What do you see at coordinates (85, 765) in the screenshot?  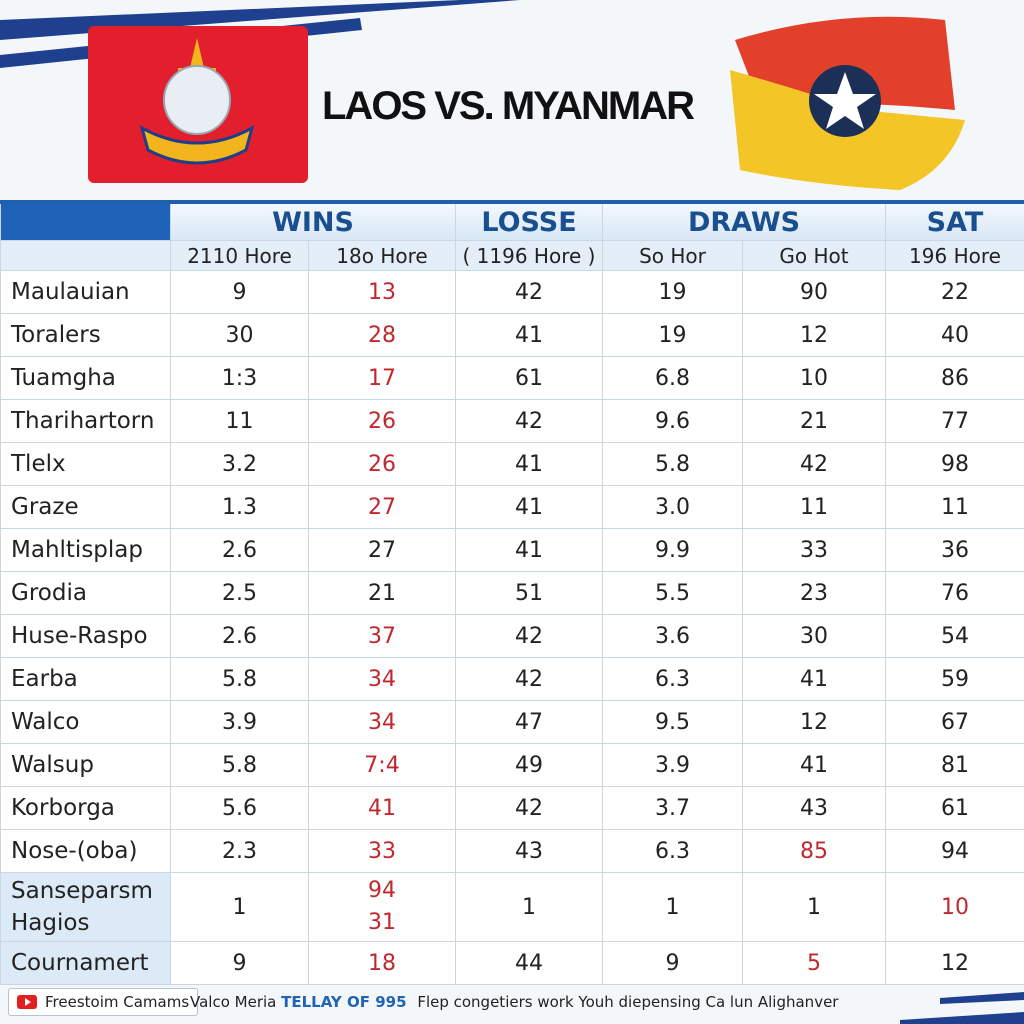 I see `row-label: Walsup` at bounding box center [85, 765].